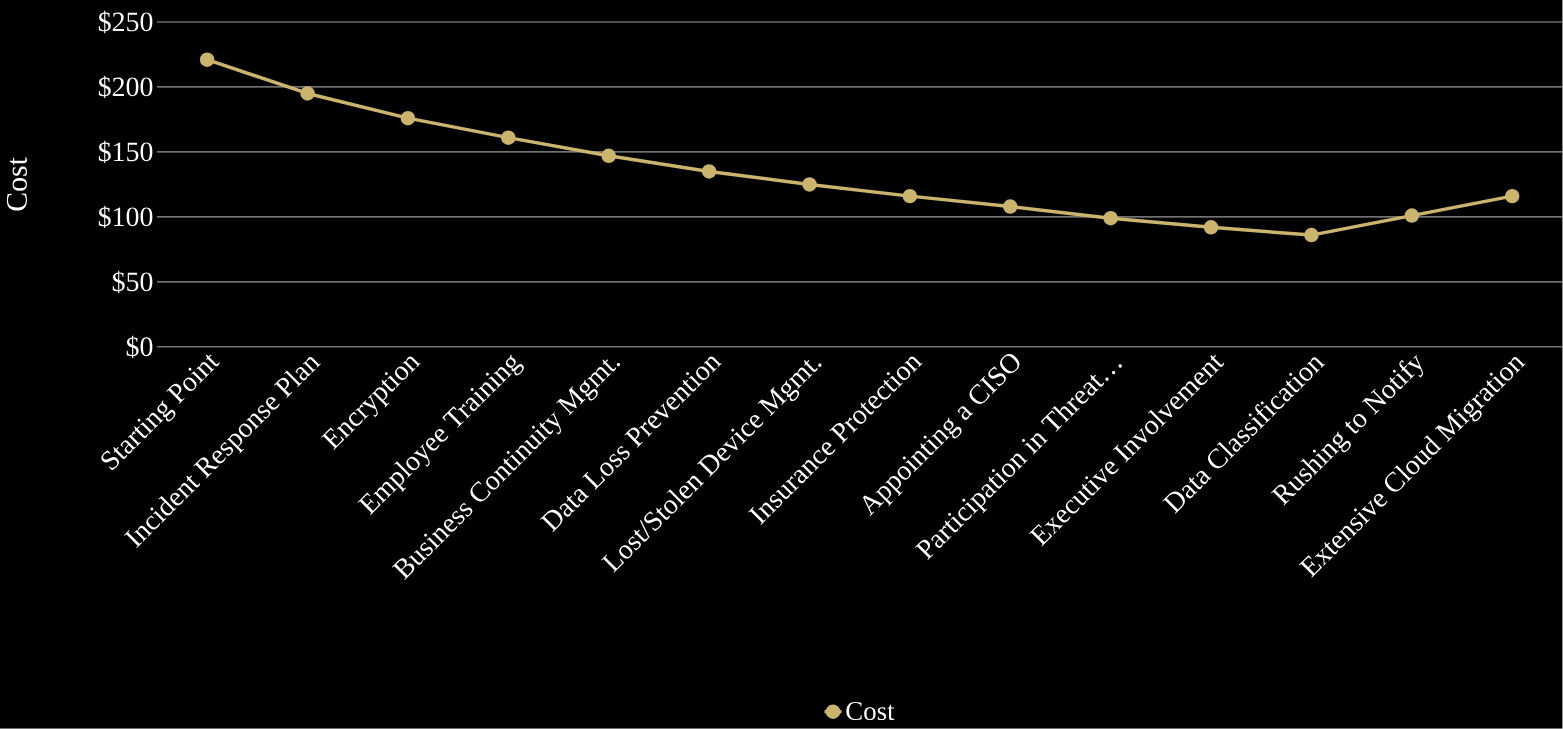  What do you see at coordinates (125, 152) in the screenshot?
I see `y-tick-label: $150` at bounding box center [125, 152].